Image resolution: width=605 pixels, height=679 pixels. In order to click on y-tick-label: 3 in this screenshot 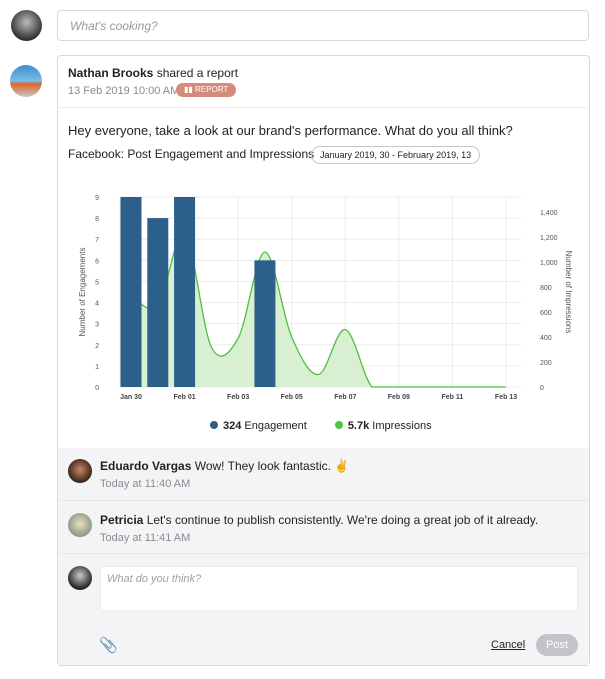, I will do `click(97, 325)`.